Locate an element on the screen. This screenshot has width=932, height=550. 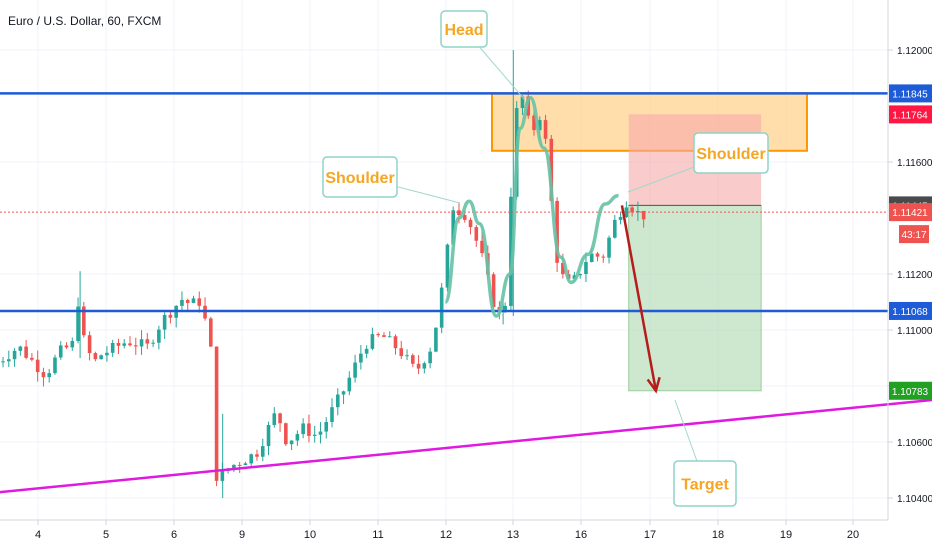
time-tick-label: 19 is located at coordinates (786, 535).